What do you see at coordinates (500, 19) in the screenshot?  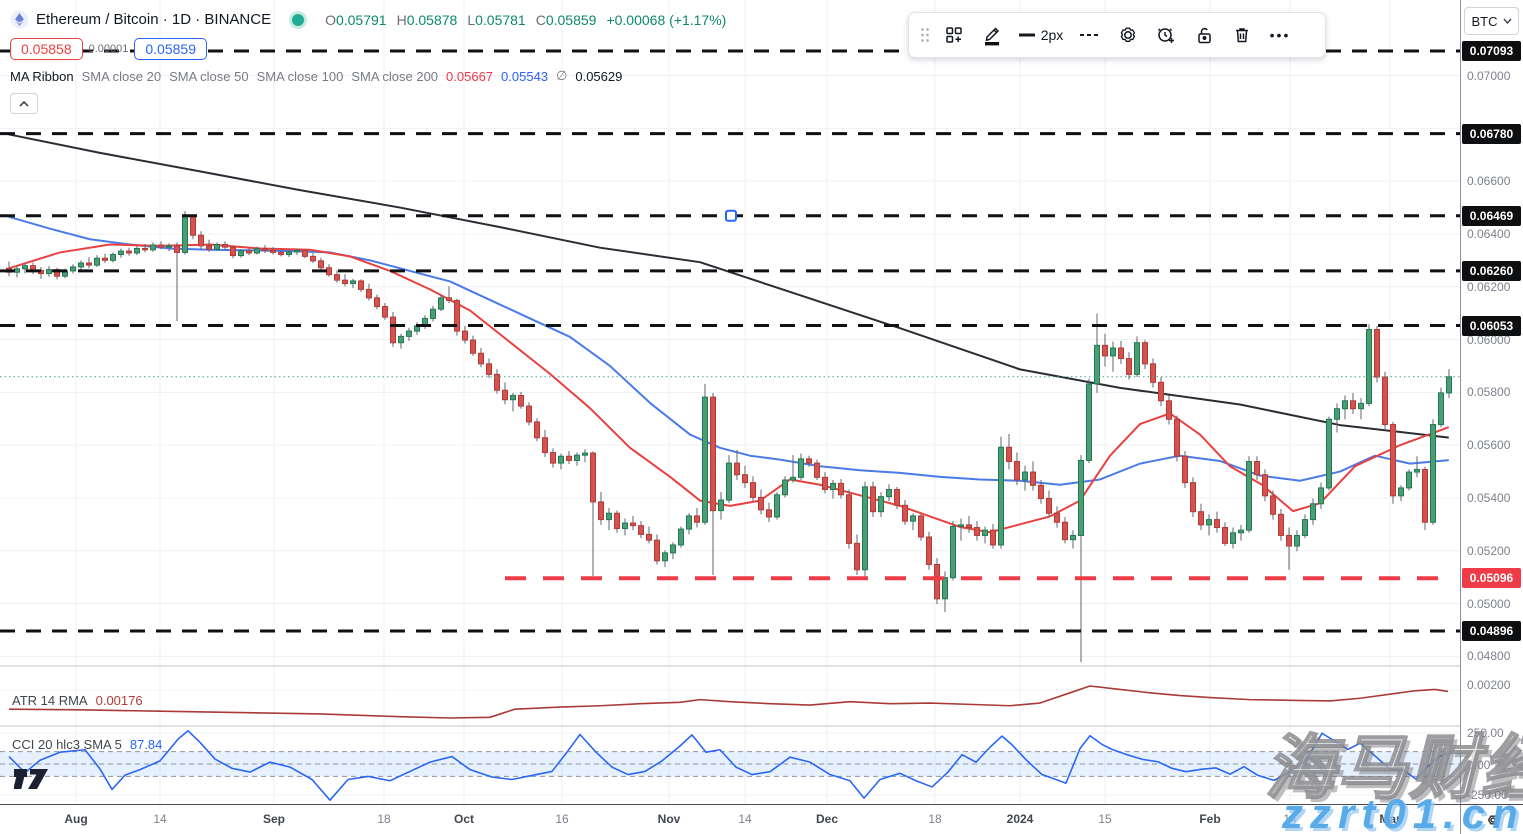 I see `low-value: 0.05781` at bounding box center [500, 19].